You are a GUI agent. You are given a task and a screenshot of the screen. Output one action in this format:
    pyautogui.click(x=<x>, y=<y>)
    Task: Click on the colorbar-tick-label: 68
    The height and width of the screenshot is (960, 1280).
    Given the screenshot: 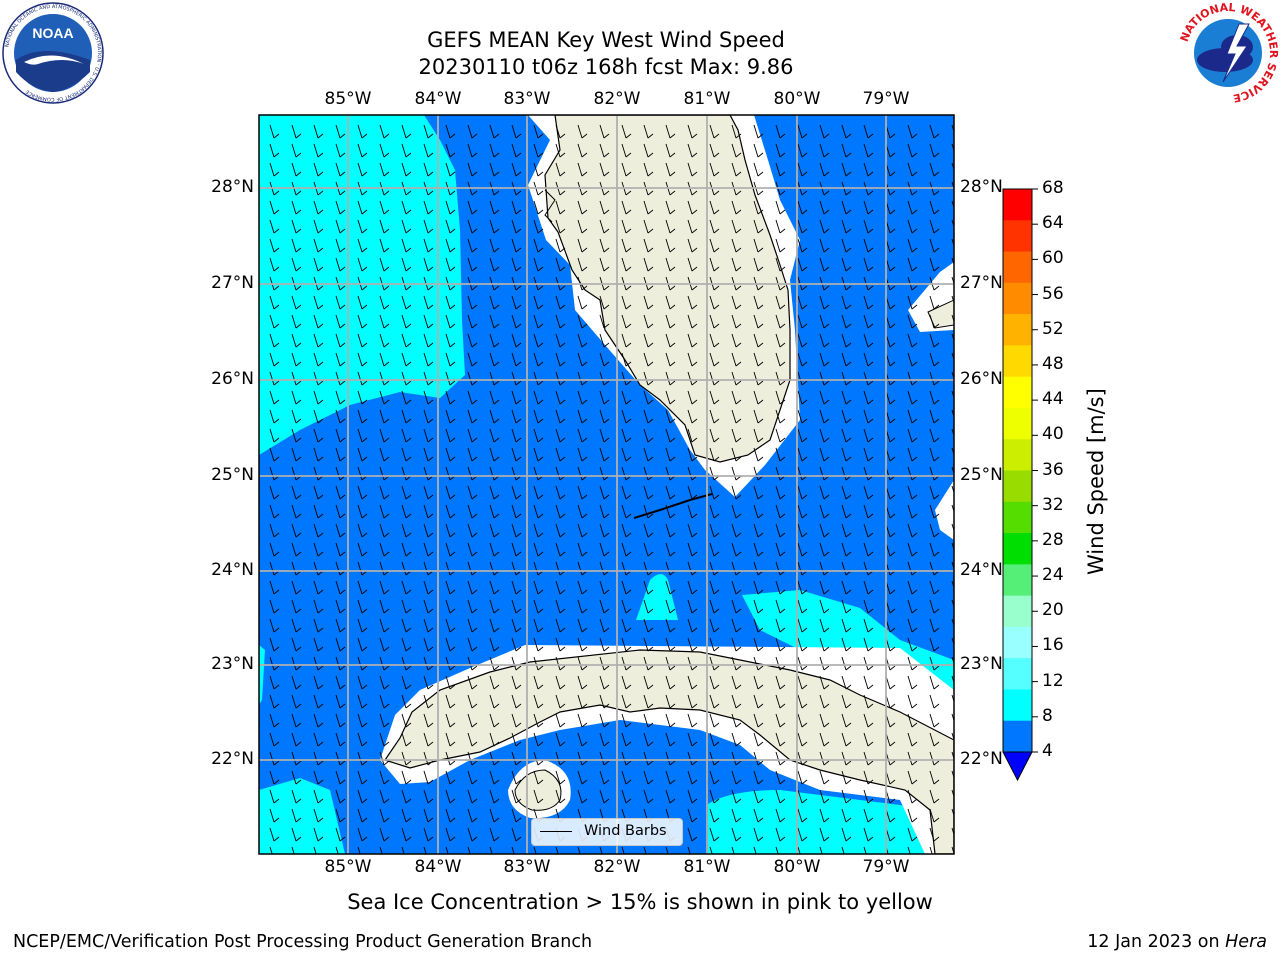 What is the action you would take?
    pyautogui.click(x=1053, y=188)
    